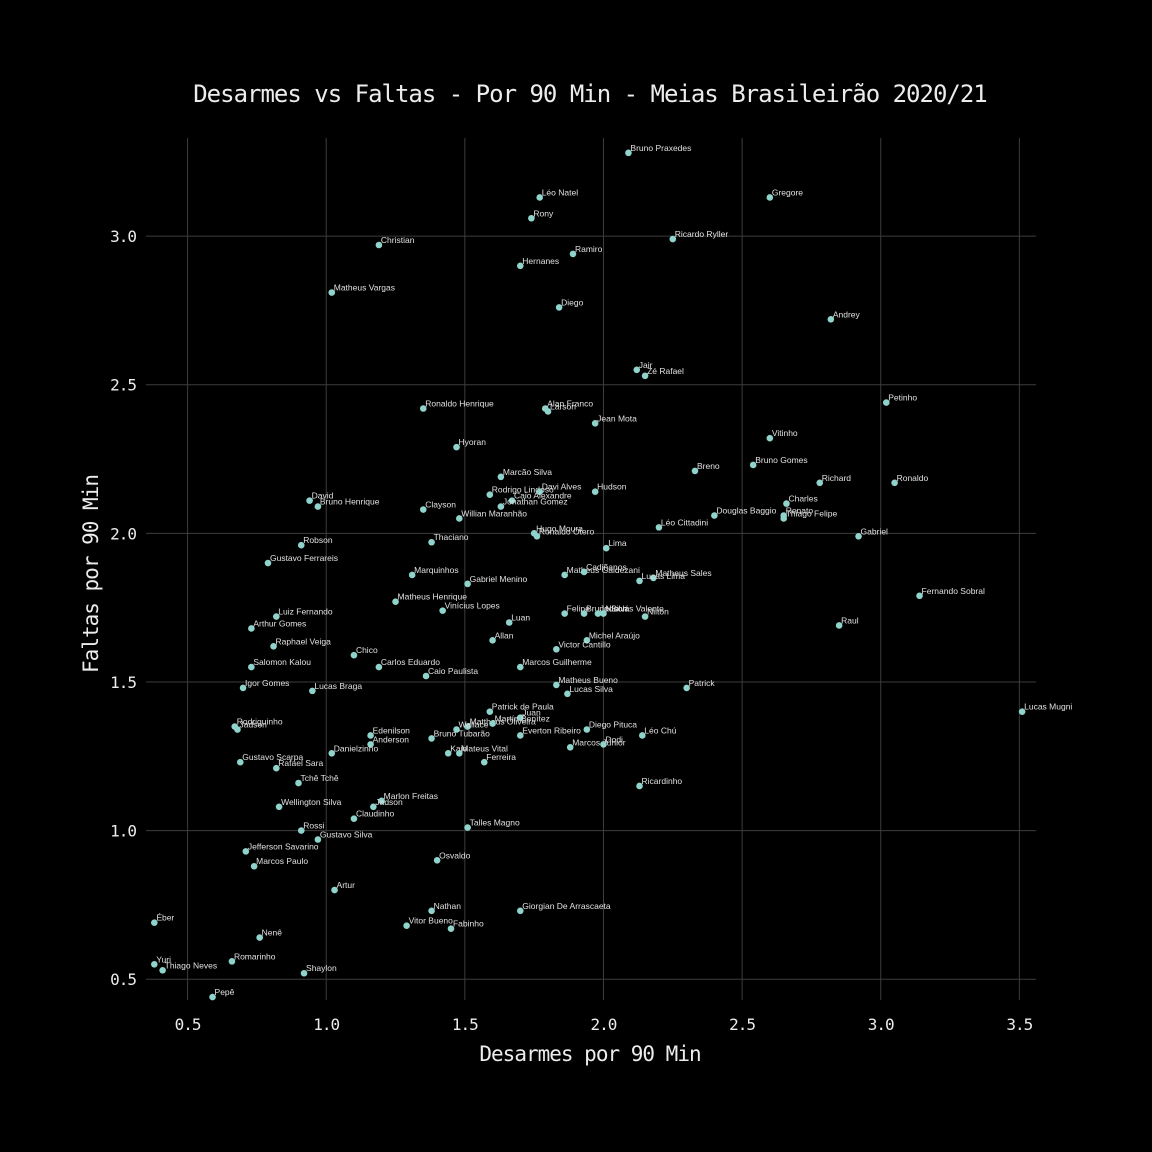 The height and width of the screenshot is (1152, 1152). Describe the element at coordinates (572, 302) in the screenshot. I see `data-point-label: Diego` at that location.